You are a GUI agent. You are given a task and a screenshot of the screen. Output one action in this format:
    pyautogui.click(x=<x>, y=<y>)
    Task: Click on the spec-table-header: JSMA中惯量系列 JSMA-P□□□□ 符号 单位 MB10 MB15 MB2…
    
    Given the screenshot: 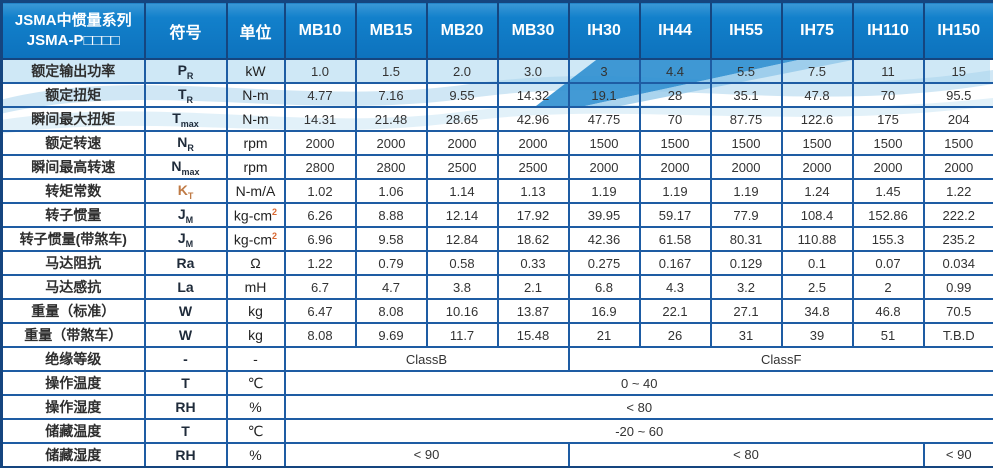 What is the action you would take?
    pyautogui.click(x=496, y=30)
    